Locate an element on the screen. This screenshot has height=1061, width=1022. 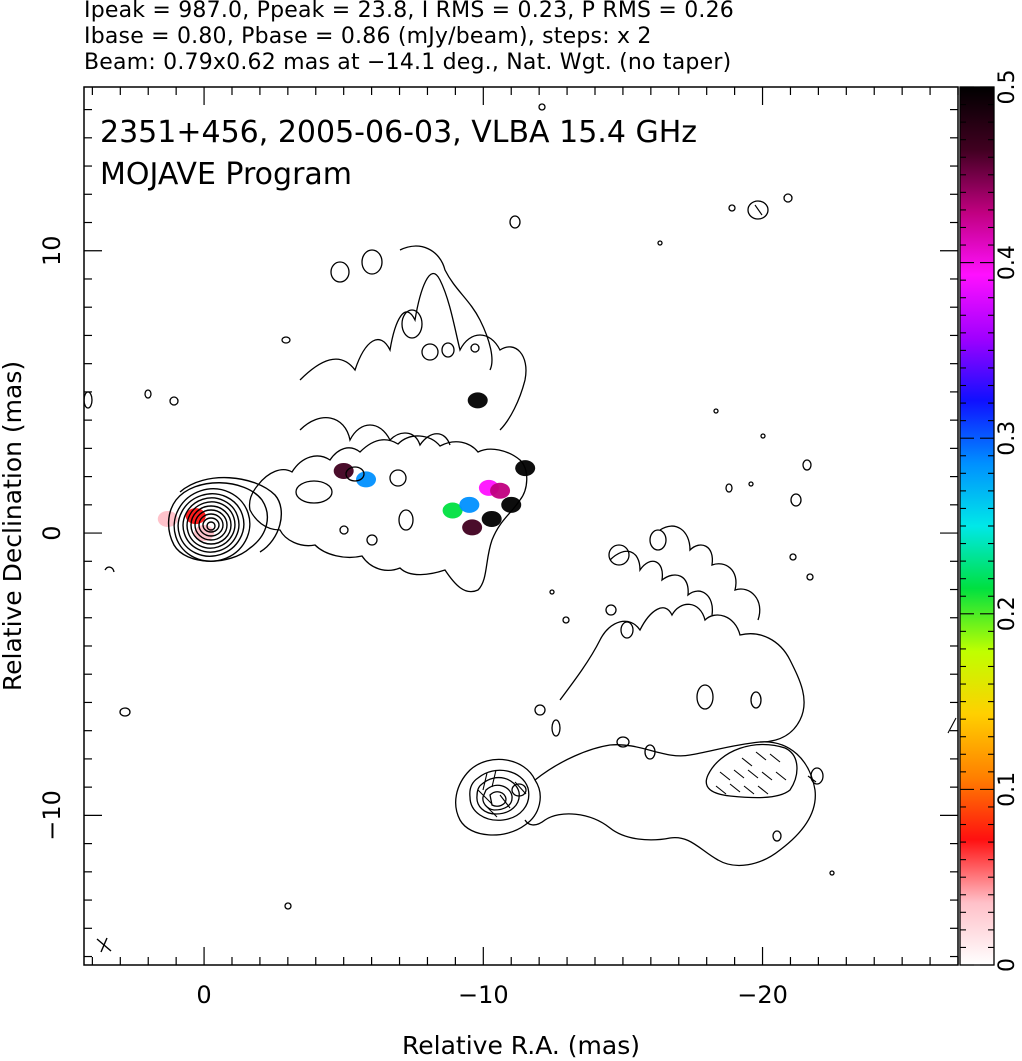
colorbar-tick-label: 0.2 is located at coordinates (1007, 613).